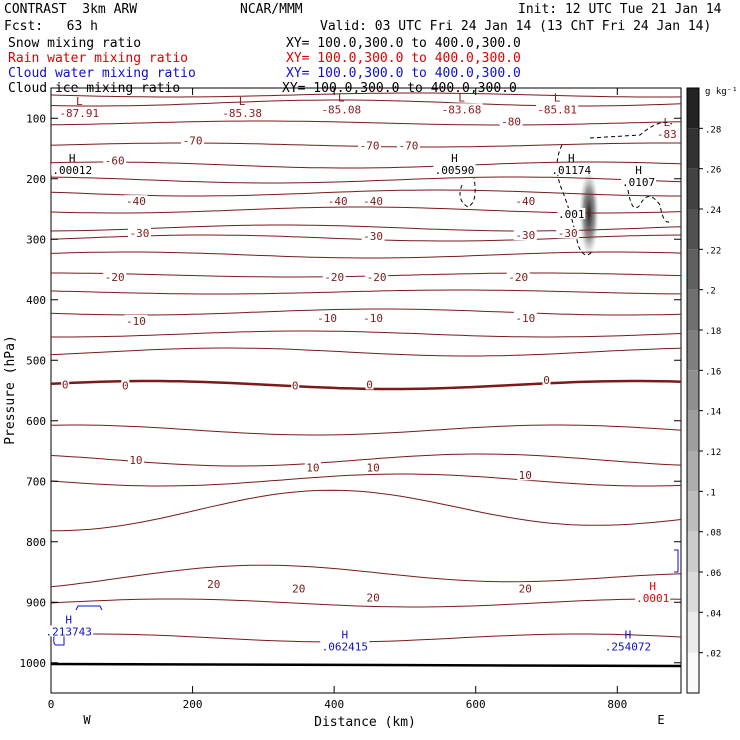  I want to click on x-tick-label: 400, so click(334, 704).